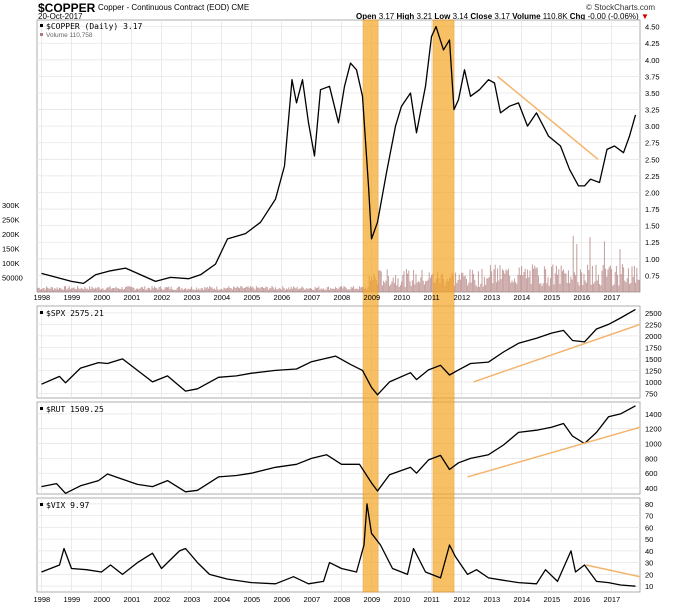 This screenshot has width=684, height=604. What do you see at coordinates (11, 249) in the screenshot?
I see `volume-tick-label: 150K` at bounding box center [11, 249].